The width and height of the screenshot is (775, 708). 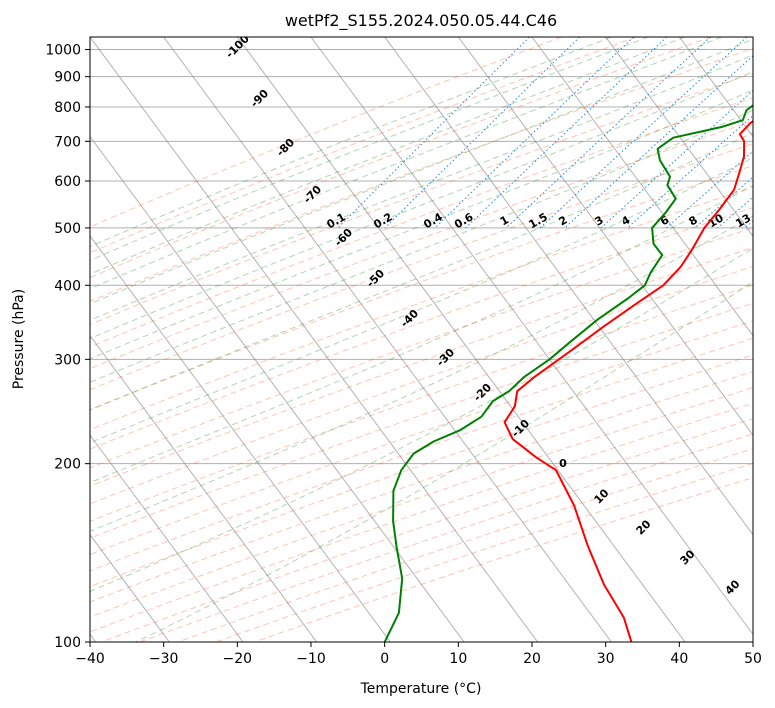 I want to click on x-tick-label: −10, so click(x=311, y=659).